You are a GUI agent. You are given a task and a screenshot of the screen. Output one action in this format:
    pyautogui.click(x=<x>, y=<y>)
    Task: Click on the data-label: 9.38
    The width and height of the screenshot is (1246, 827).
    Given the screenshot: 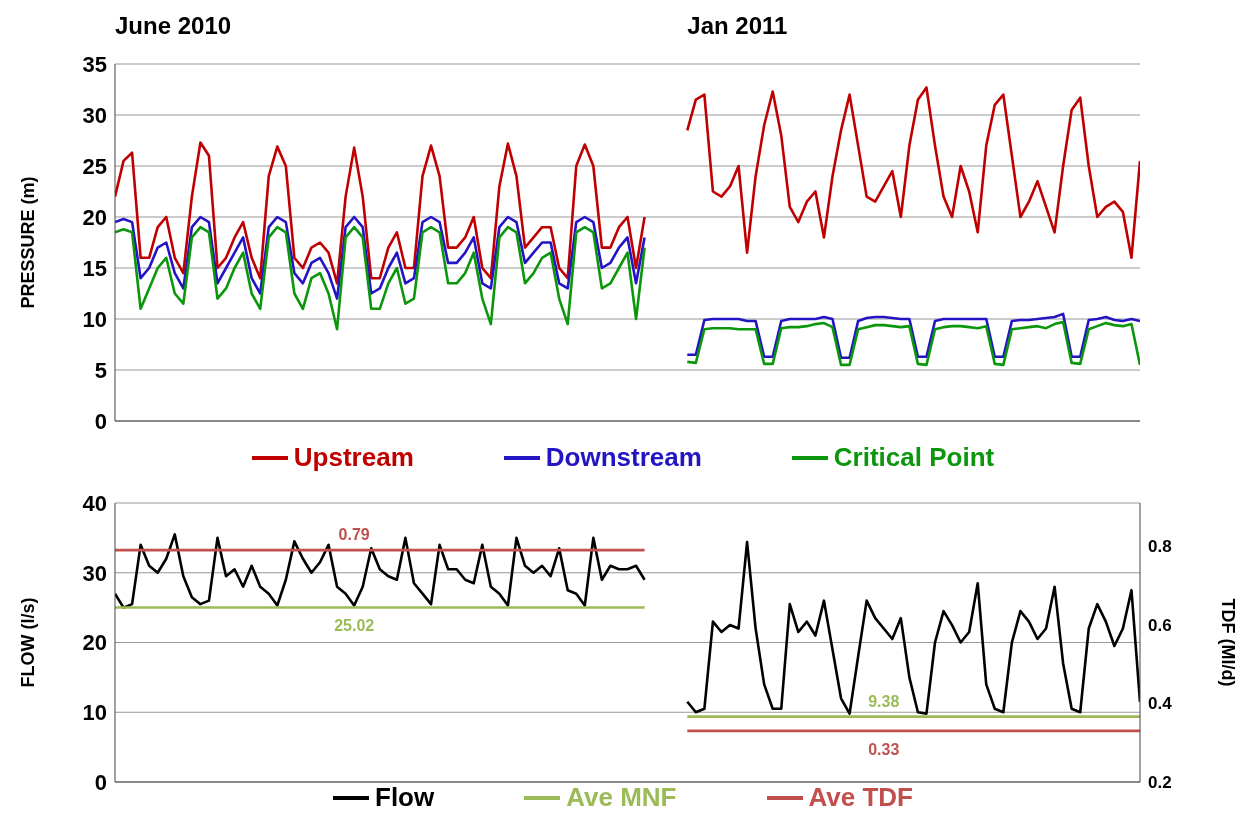 What is the action you would take?
    pyautogui.click(x=884, y=701)
    